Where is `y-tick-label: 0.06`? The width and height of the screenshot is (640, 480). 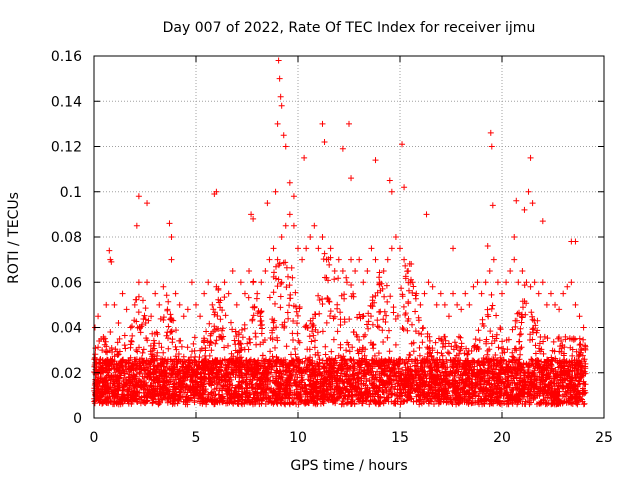 y-tick-label: 0.06 is located at coordinates (66, 283).